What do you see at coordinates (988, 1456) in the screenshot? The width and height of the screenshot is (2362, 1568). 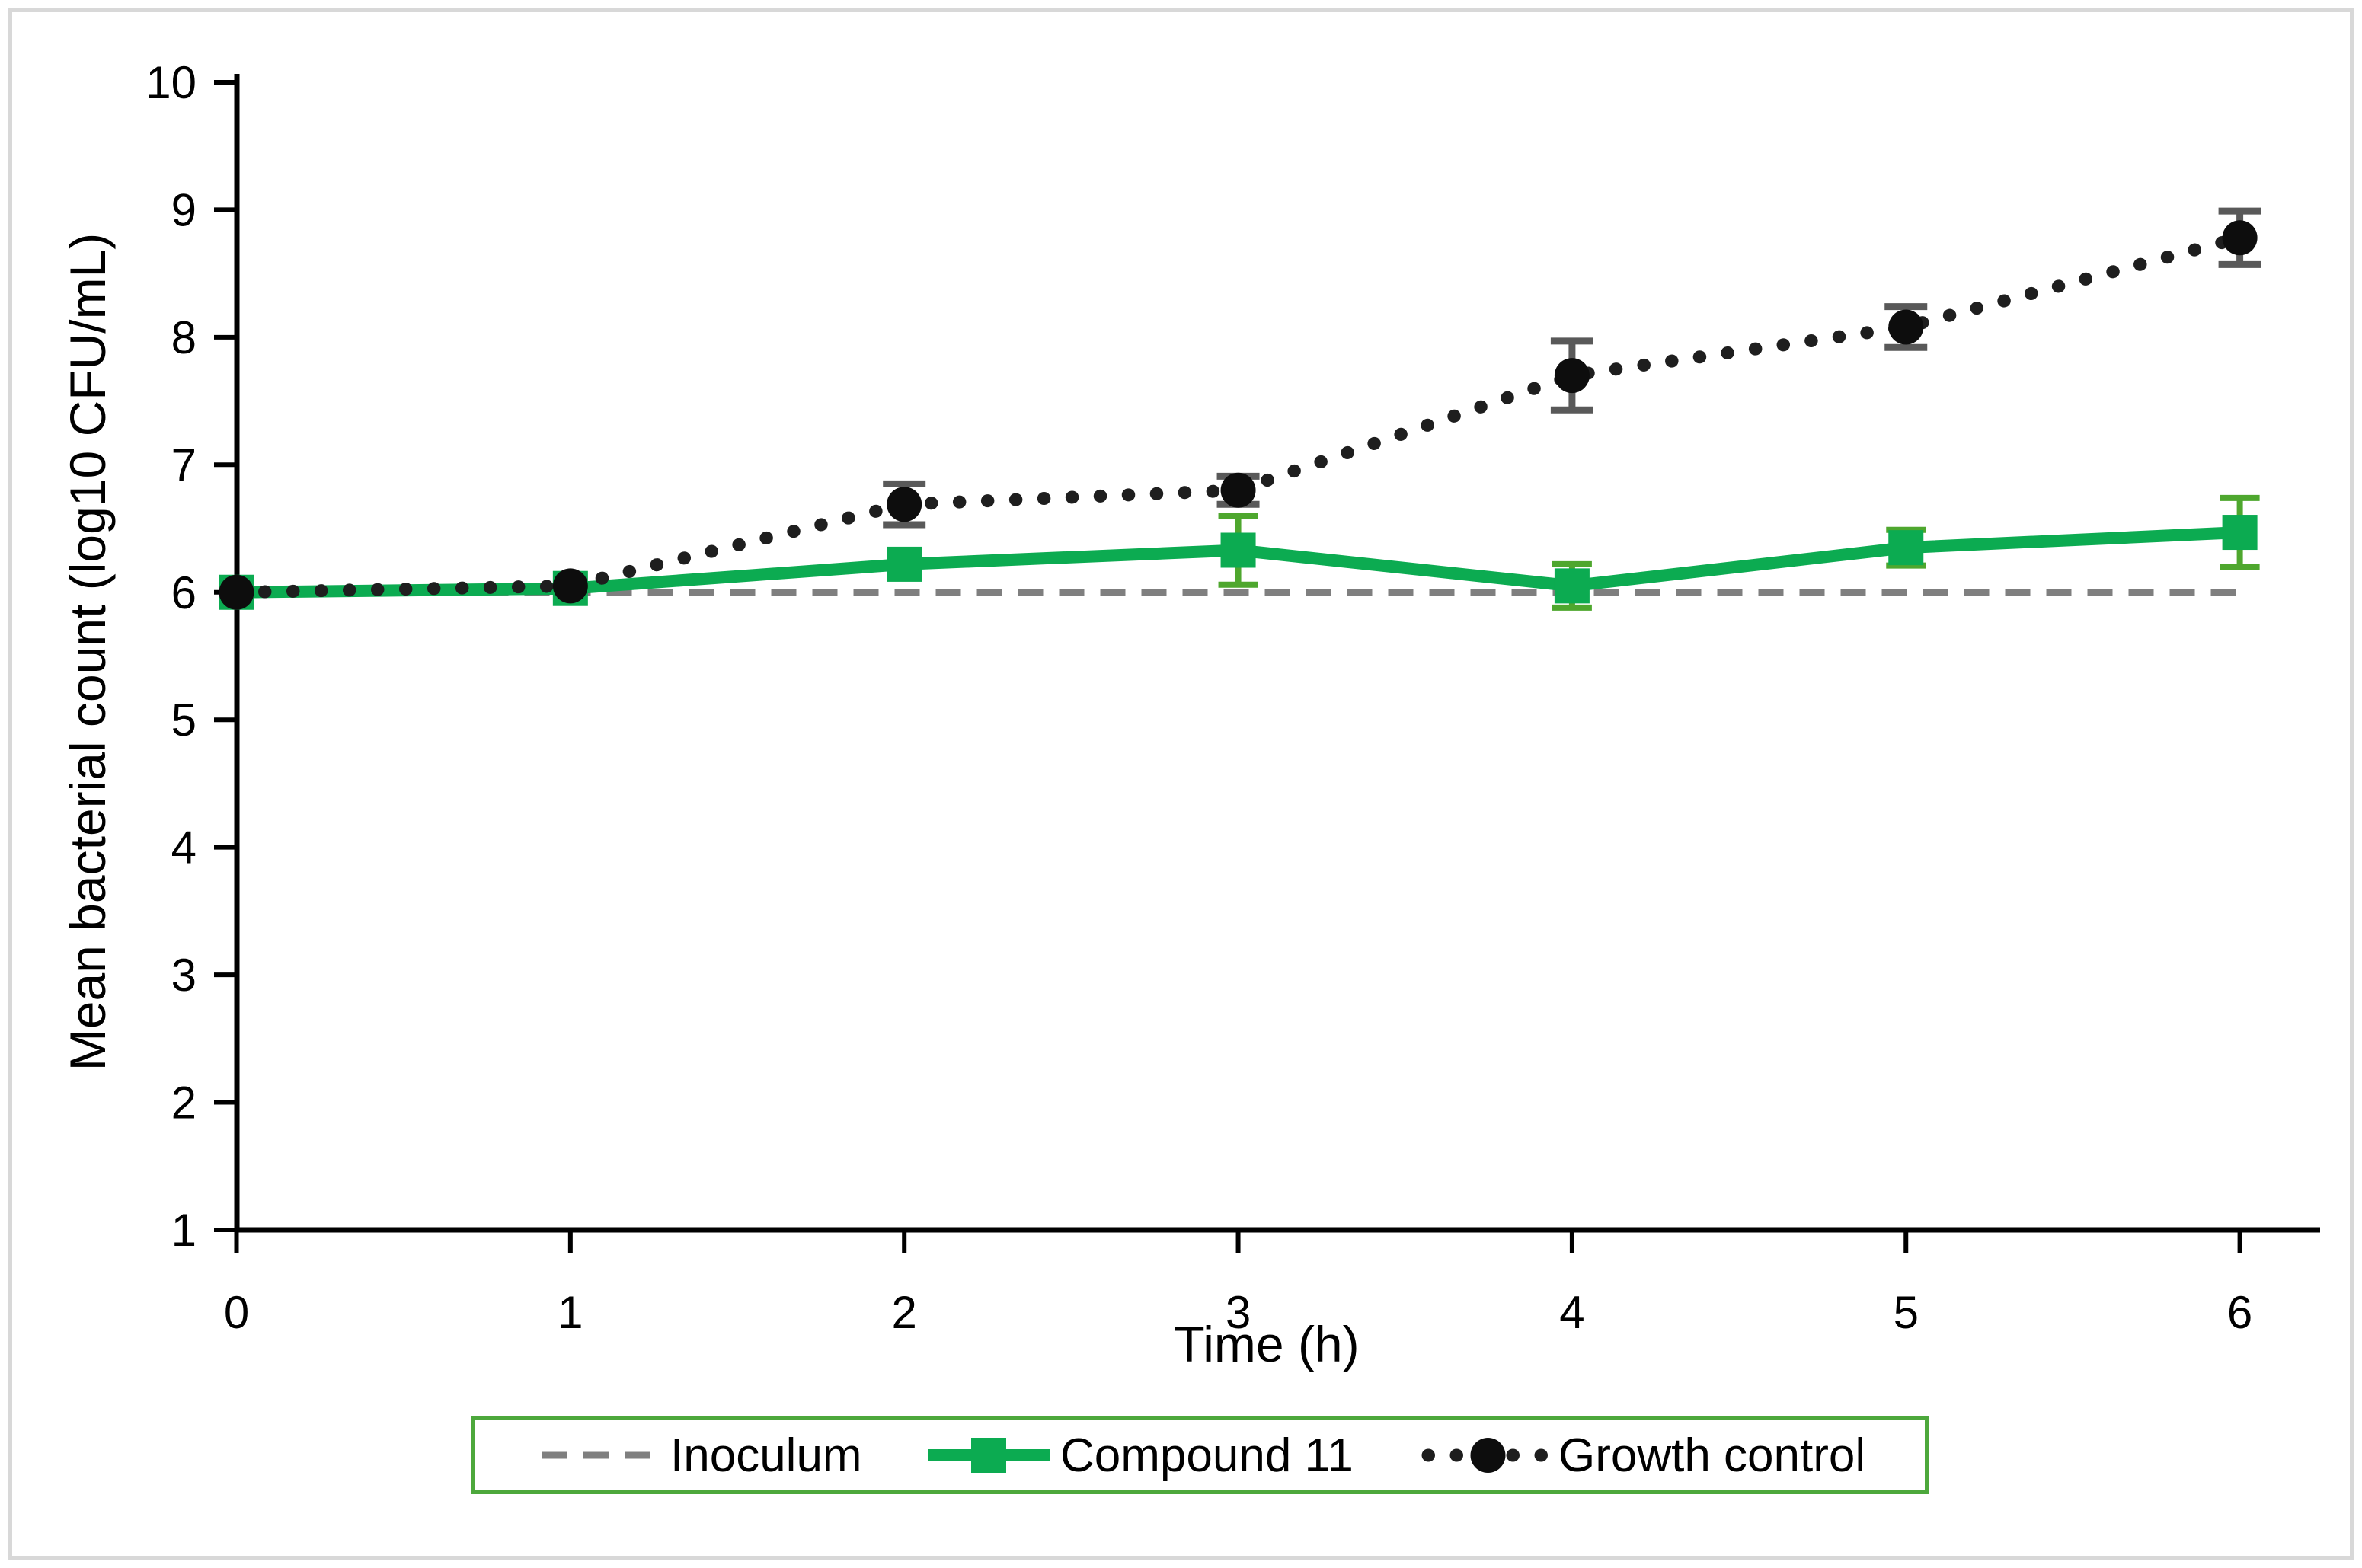 I see `legend-marker-square` at bounding box center [988, 1456].